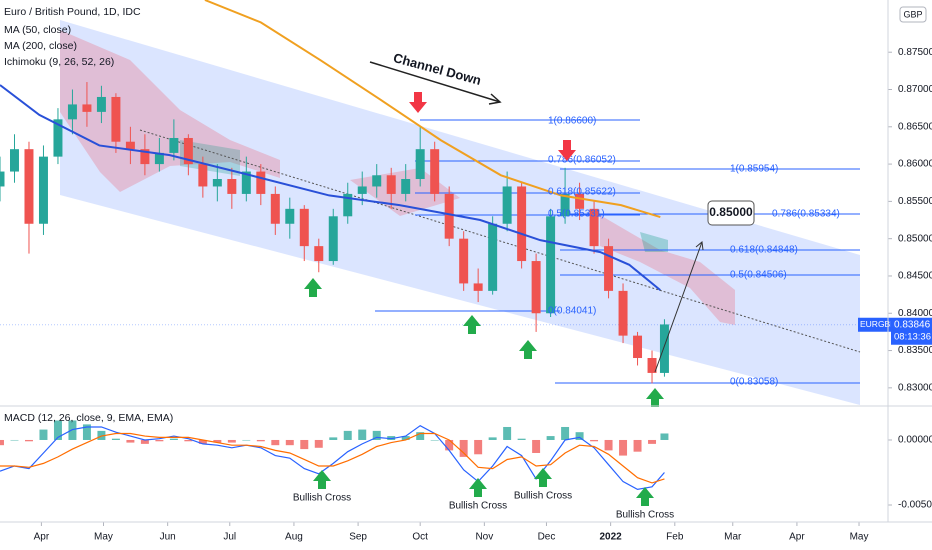 The height and width of the screenshot is (550, 932). Describe the element at coordinates (547, 537) in the screenshot. I see `x-tick-label: Dec` at that location.